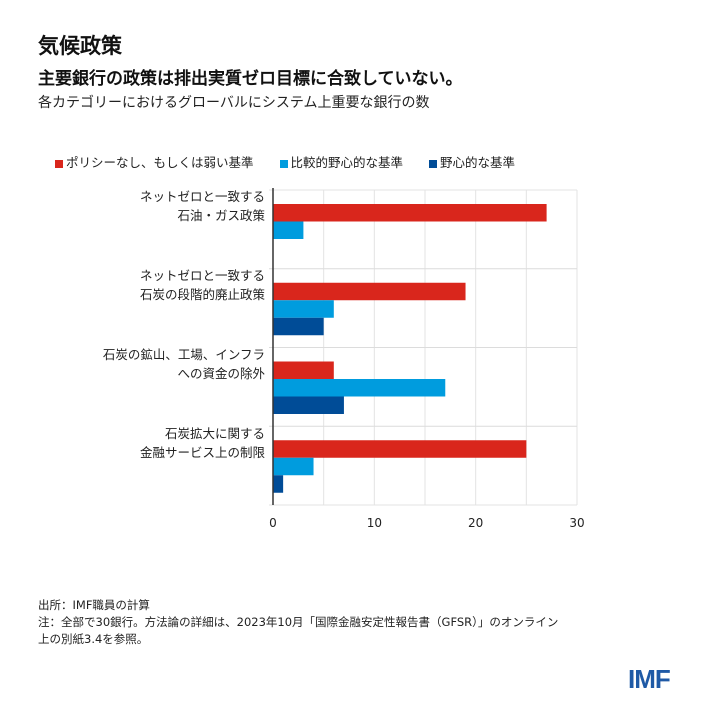 This screenshot has height=720, width=720. What do you see at coordinates (202, 285) in the screenshot?
I see `category-label: ネットゼロと一致する 石炭の段階的廃止政策` at bounding box center [202, 285].